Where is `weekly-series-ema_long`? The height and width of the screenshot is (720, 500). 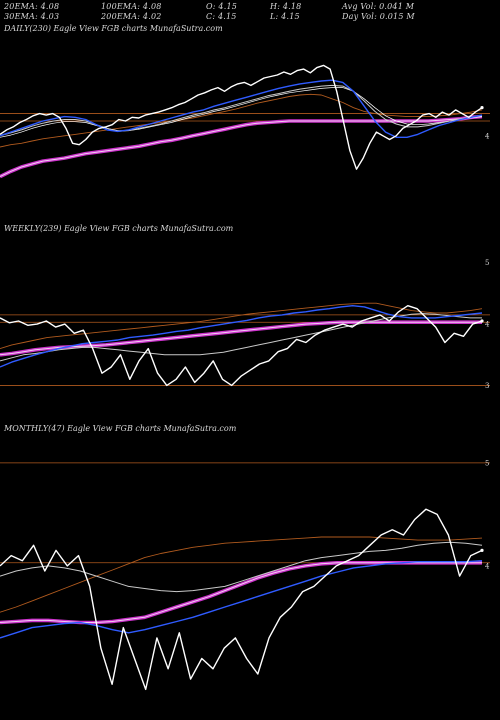
weekly-series-ema_long is located at coordinates (241, 338).